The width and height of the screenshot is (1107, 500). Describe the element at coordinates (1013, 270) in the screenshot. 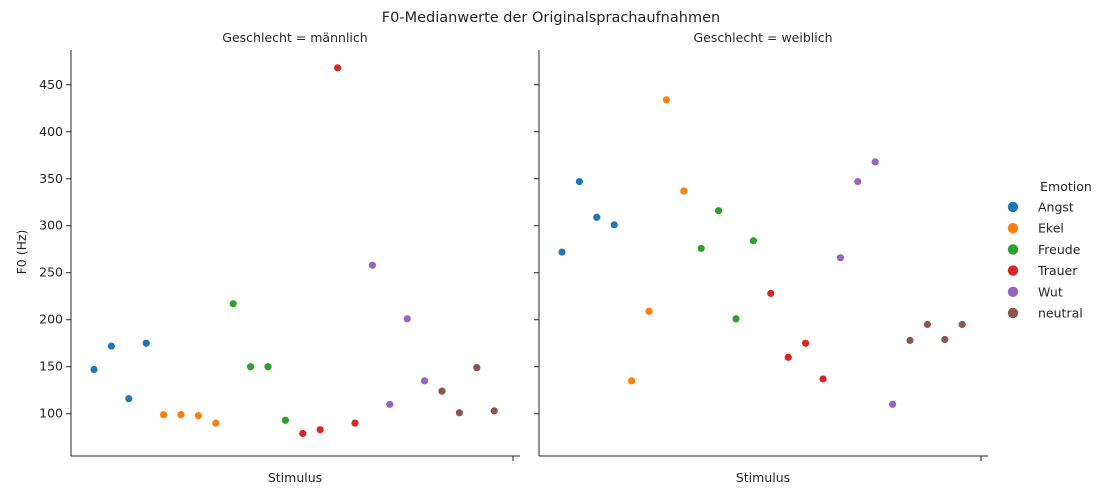

I see `legend-marker-trauer` at that location.